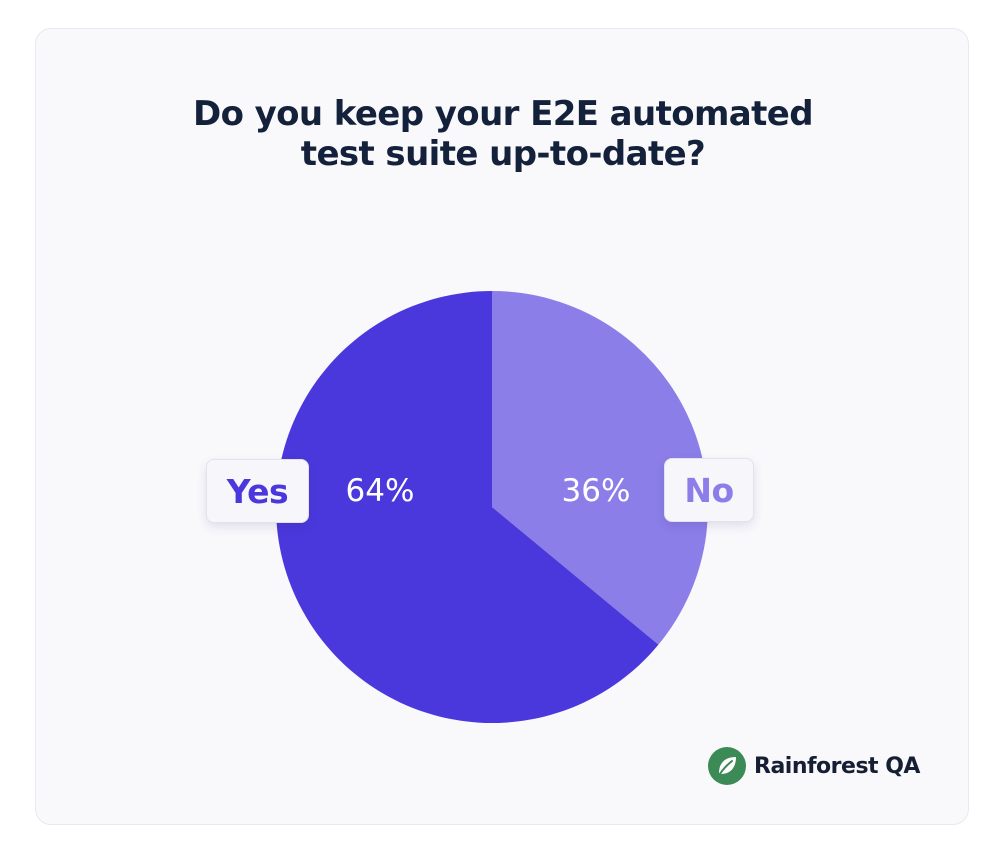 Image resolution: width=1000 pixels, height=858 pixels. I want to click on legend-label-yes-text: Yes, so click(257, 491).